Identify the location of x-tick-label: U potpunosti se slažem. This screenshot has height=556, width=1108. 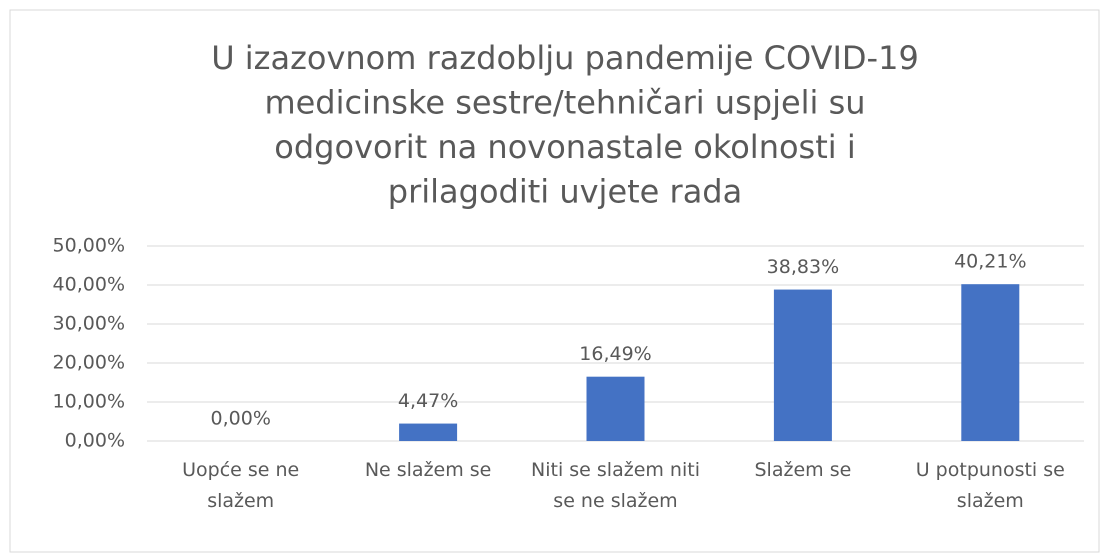
(990, 485).